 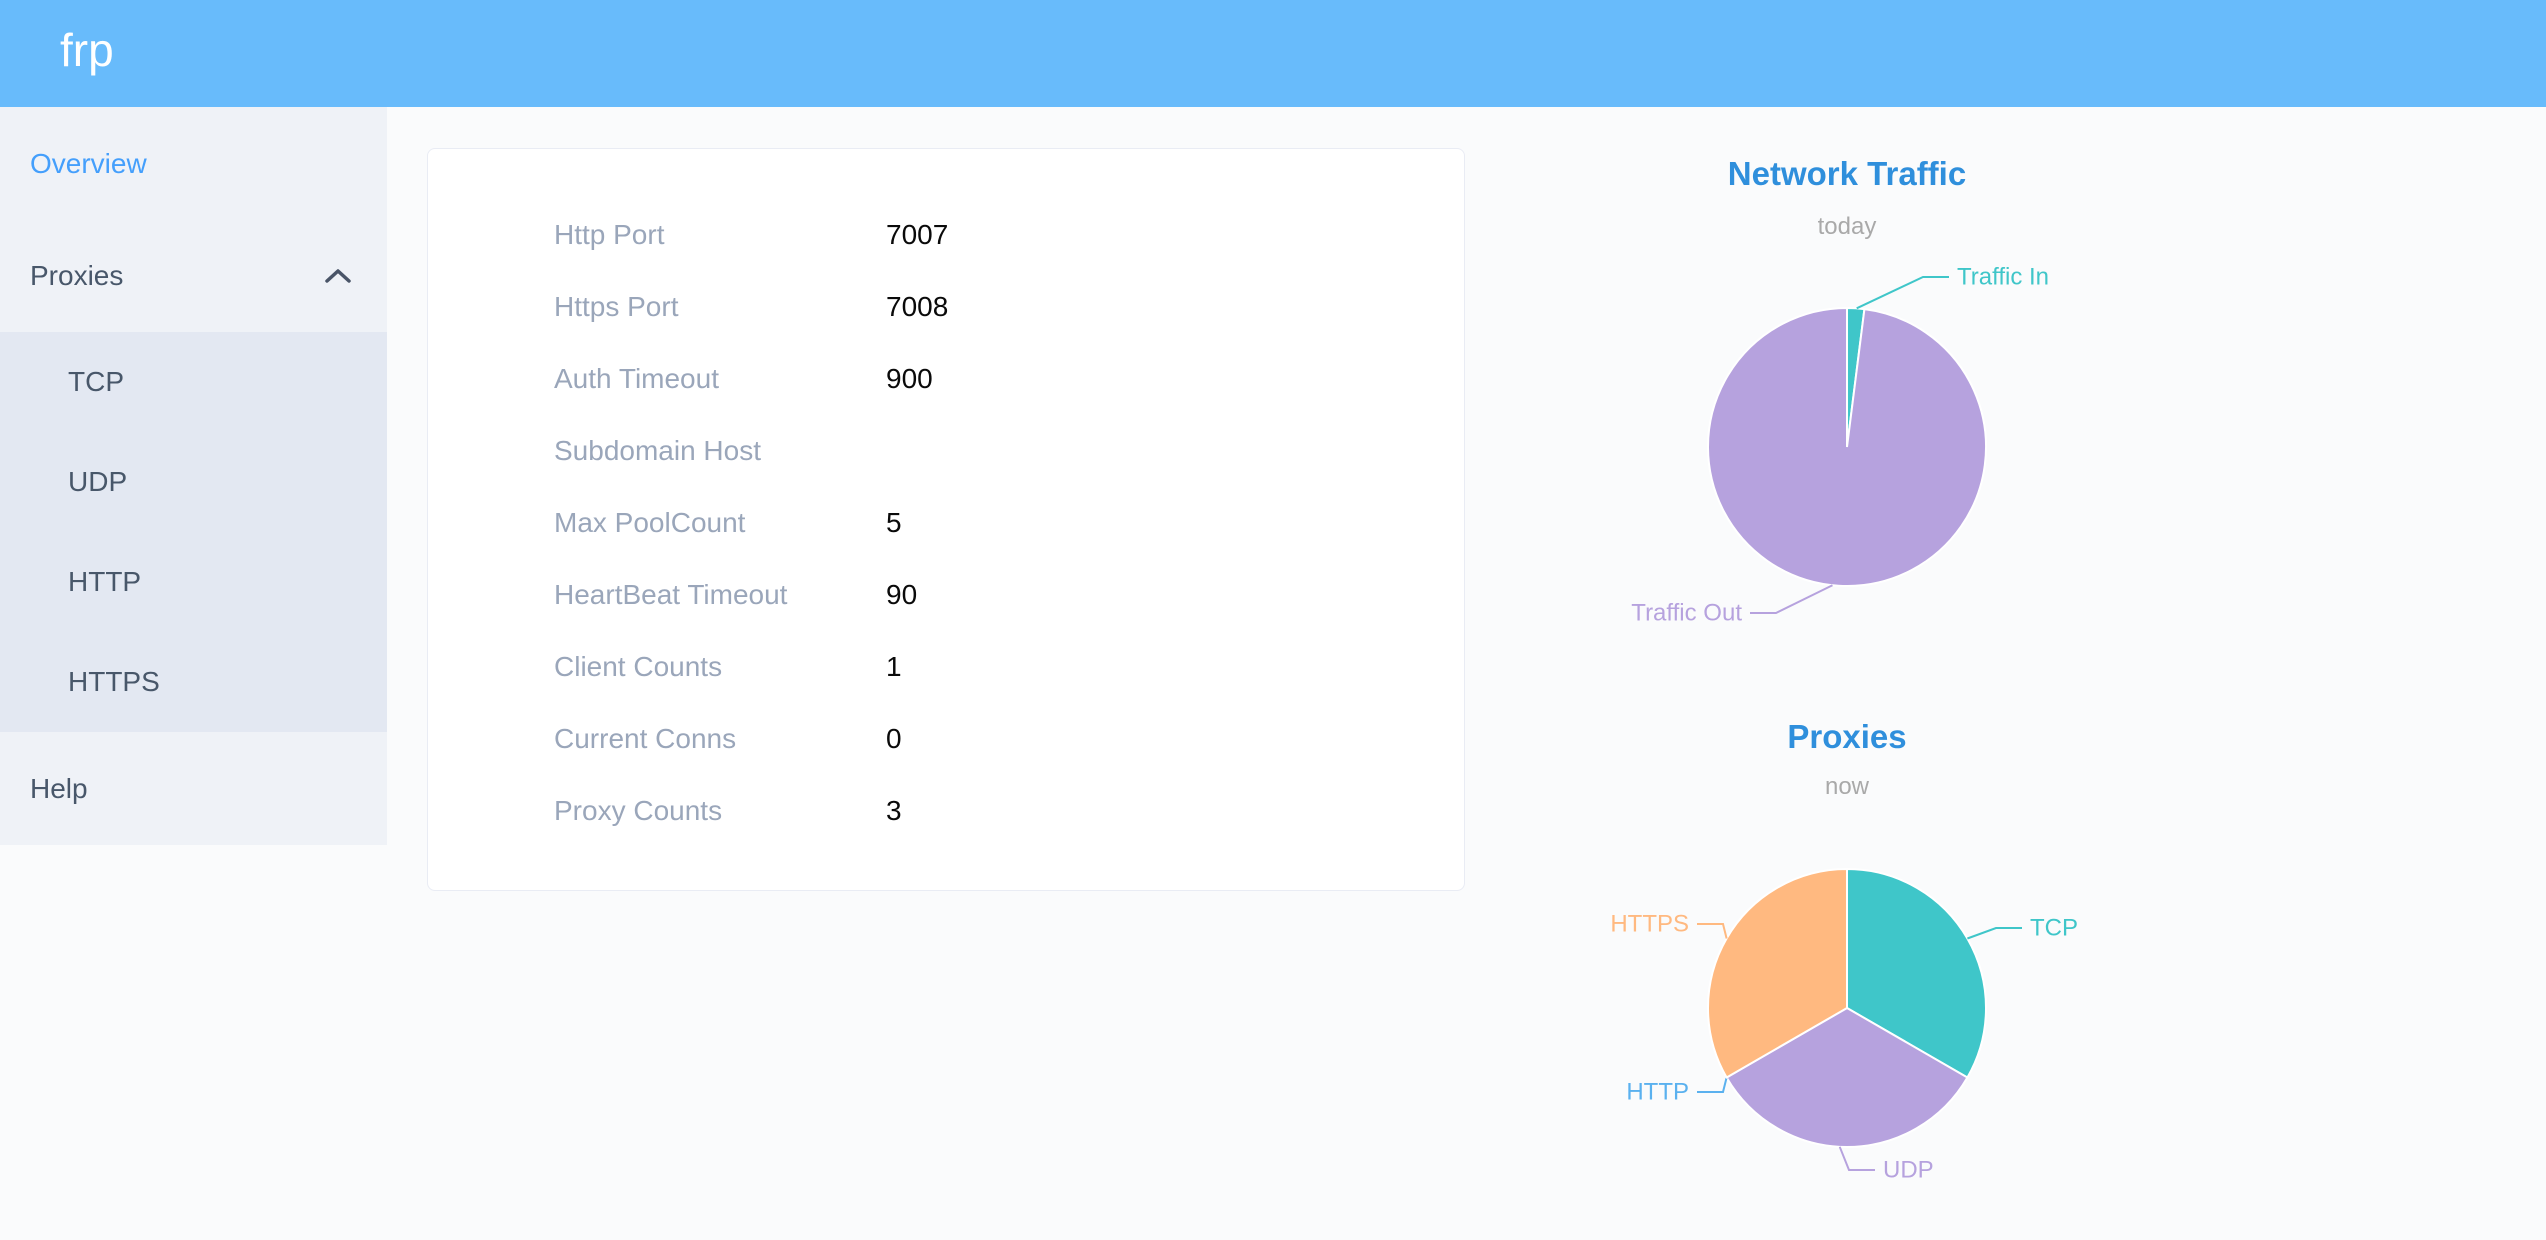 What do you see at coordinates (193, 276) in the screenshot?
I see `sidebar-item-proxies: Proxies` at bounding box center [193, 276].